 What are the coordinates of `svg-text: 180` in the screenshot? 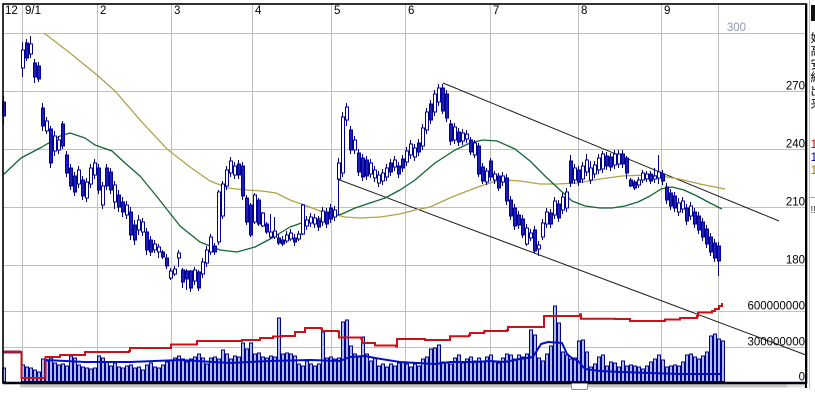 It's located at (795, 261).